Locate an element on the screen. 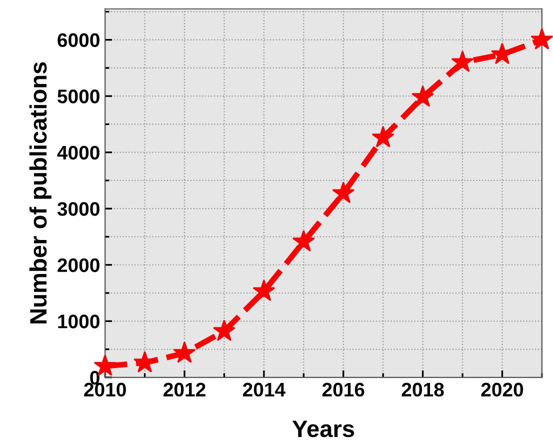 This screenshot has height=444, width=553. y-tick-label: 0 is located at coordinates (95, 377).